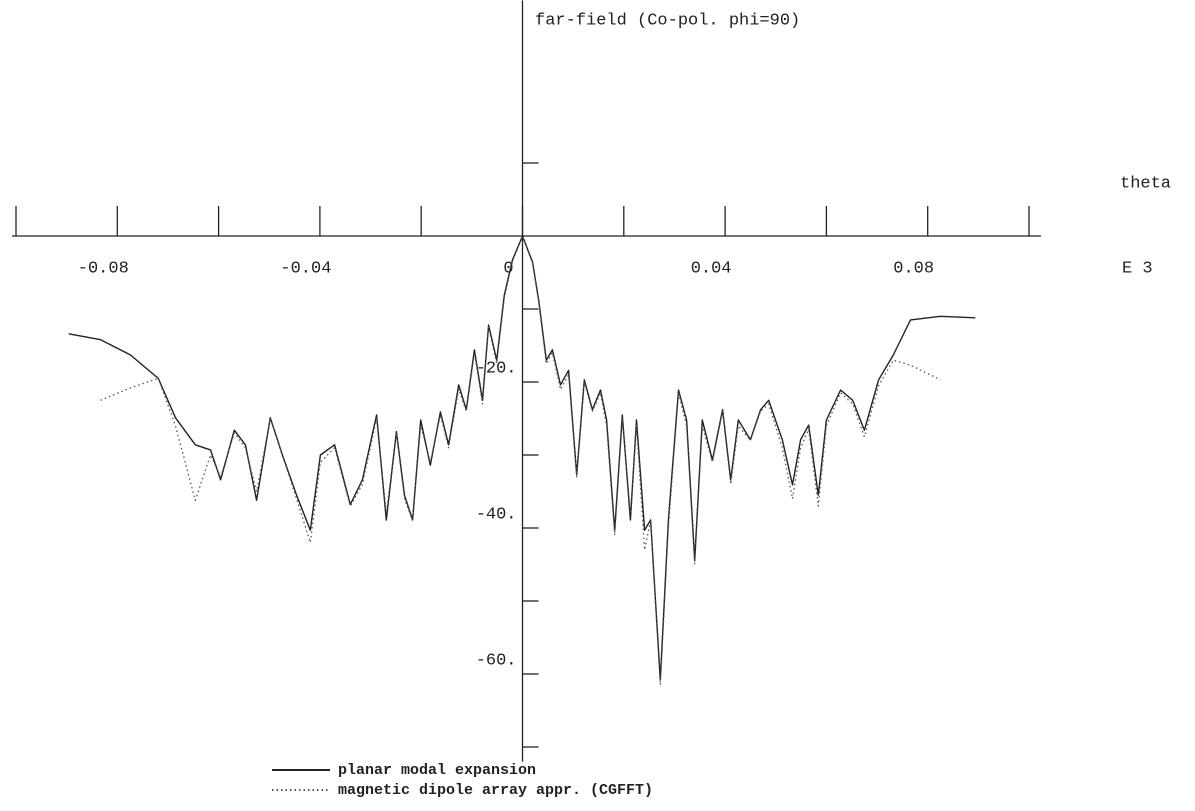 This screenshot has width=1195, height=811. What do you see at coordinates (711, 268) in the screenshot?
I see `x-tick-label: 0.04` at bounding box center [711, 268].